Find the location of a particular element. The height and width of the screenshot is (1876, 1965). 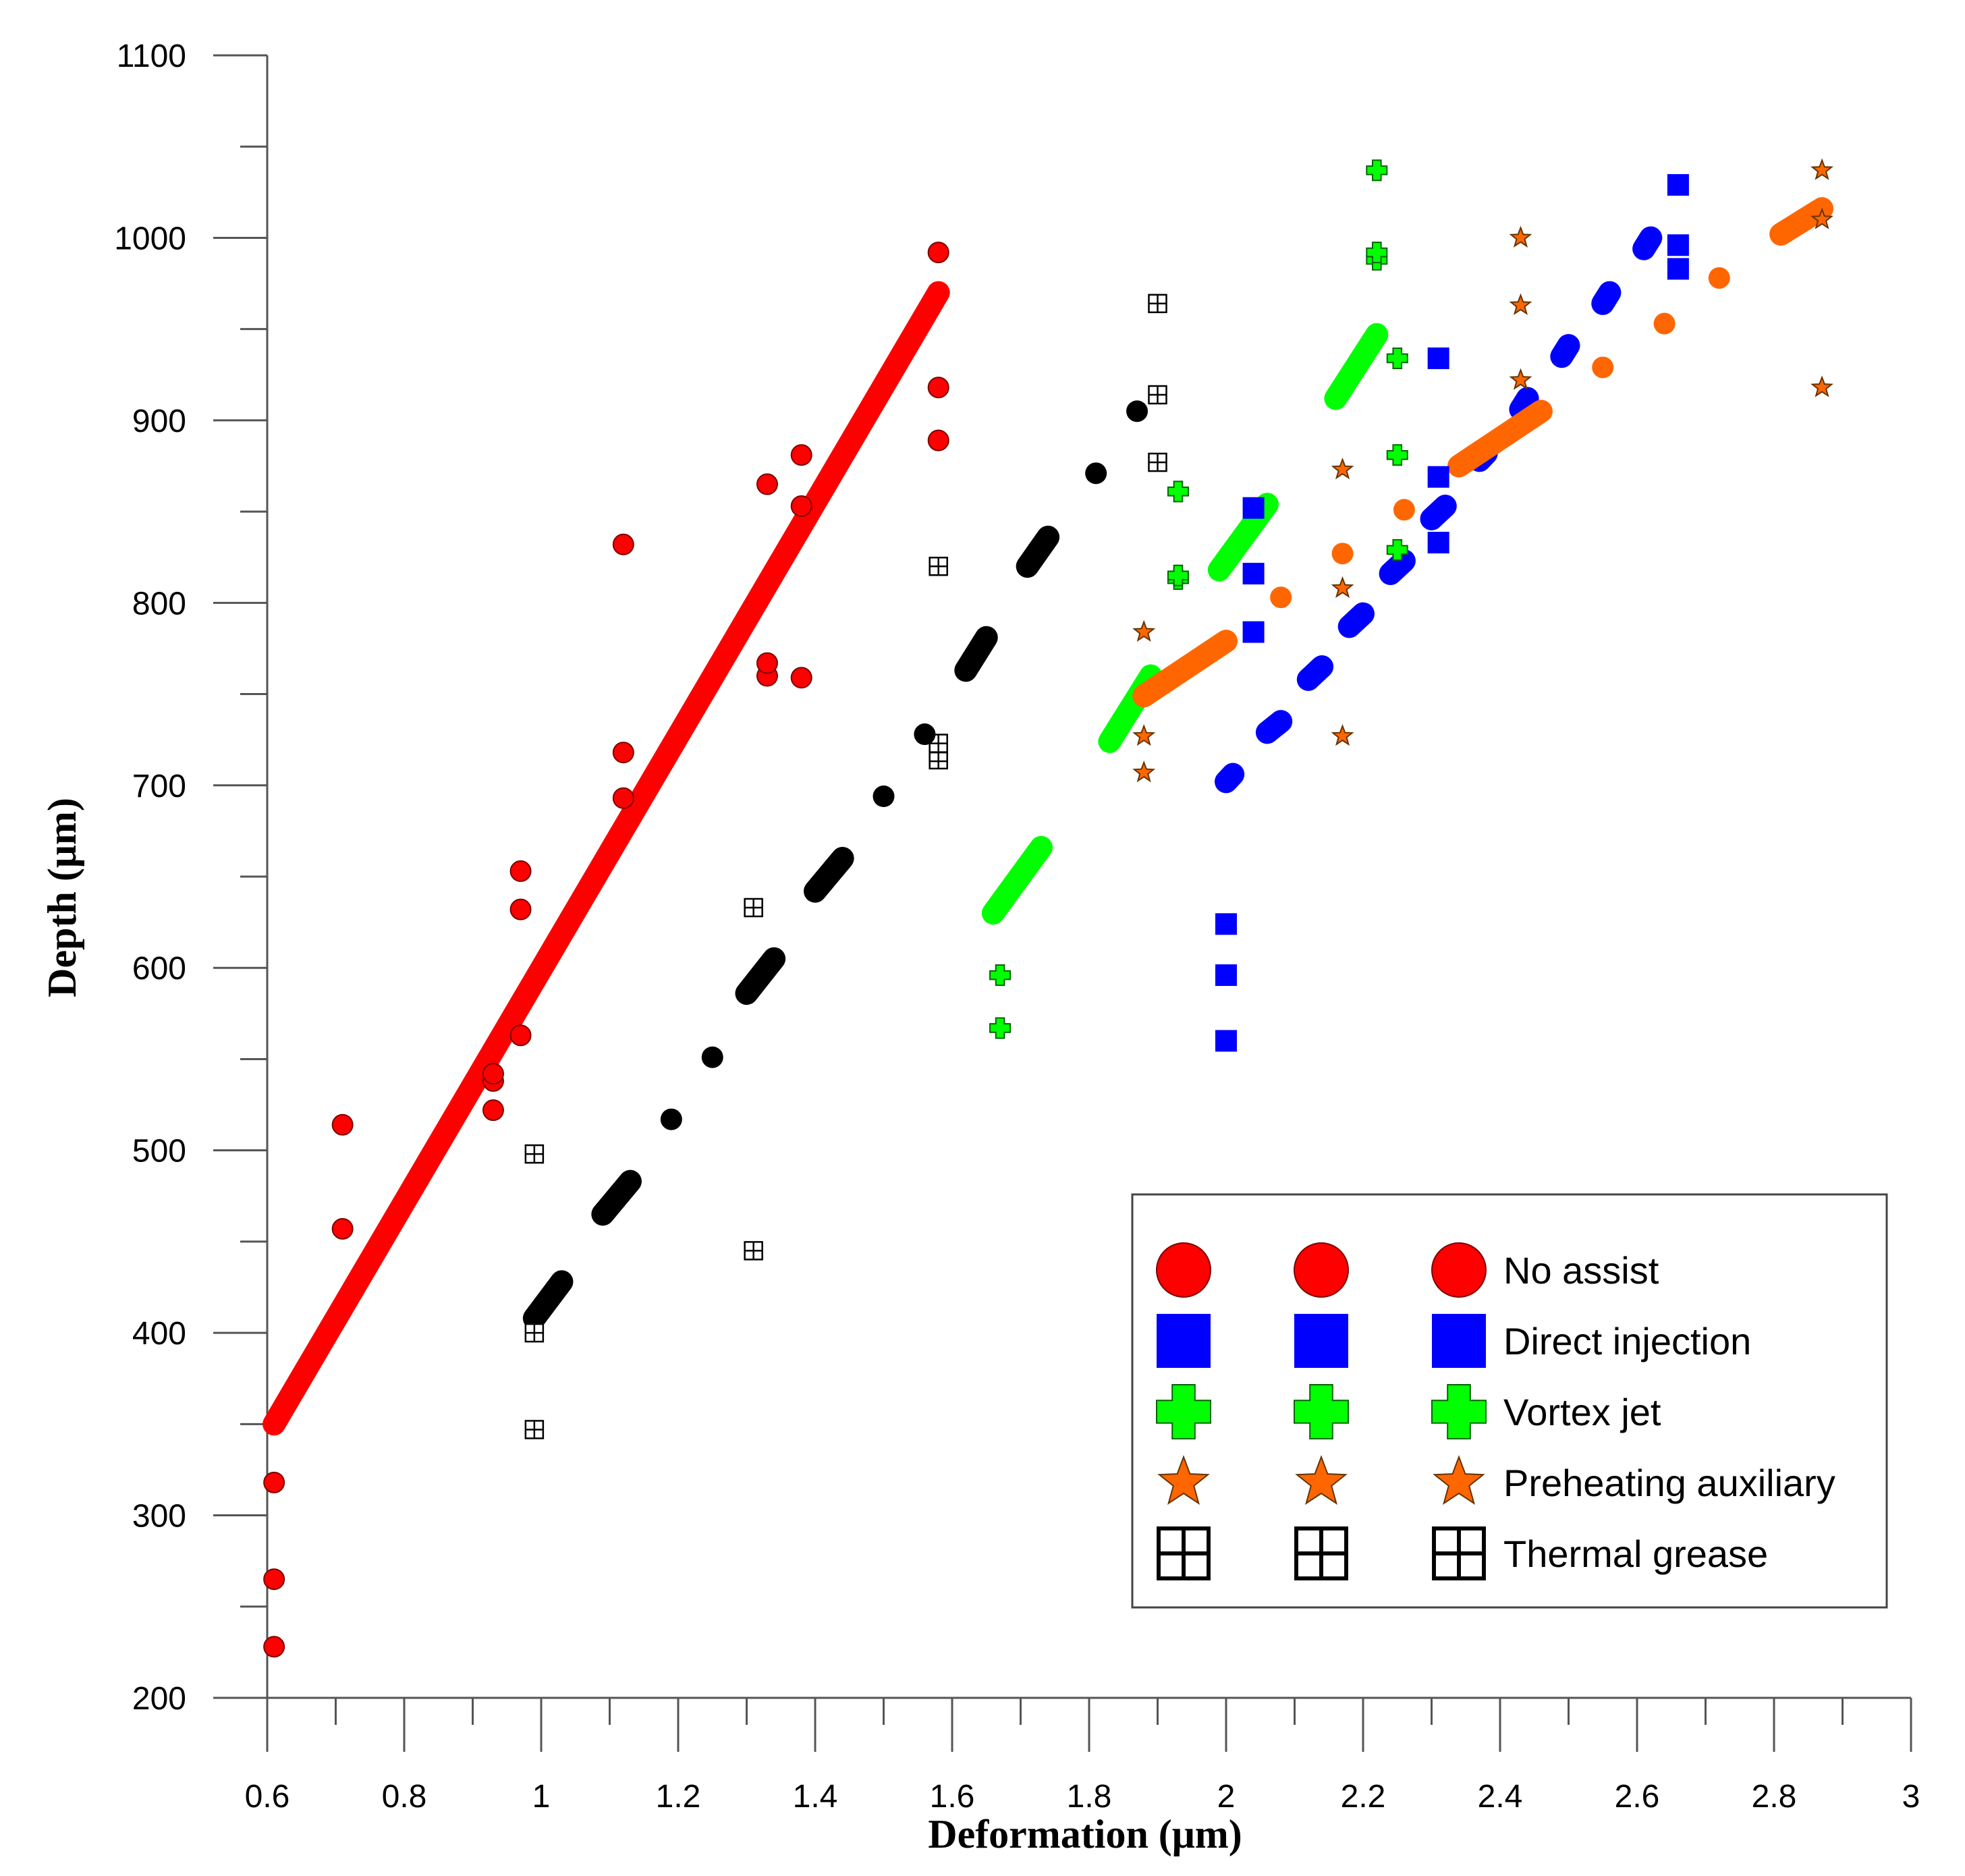

x-tick-label: 2.6 is located at coordinates (1637, 1797).